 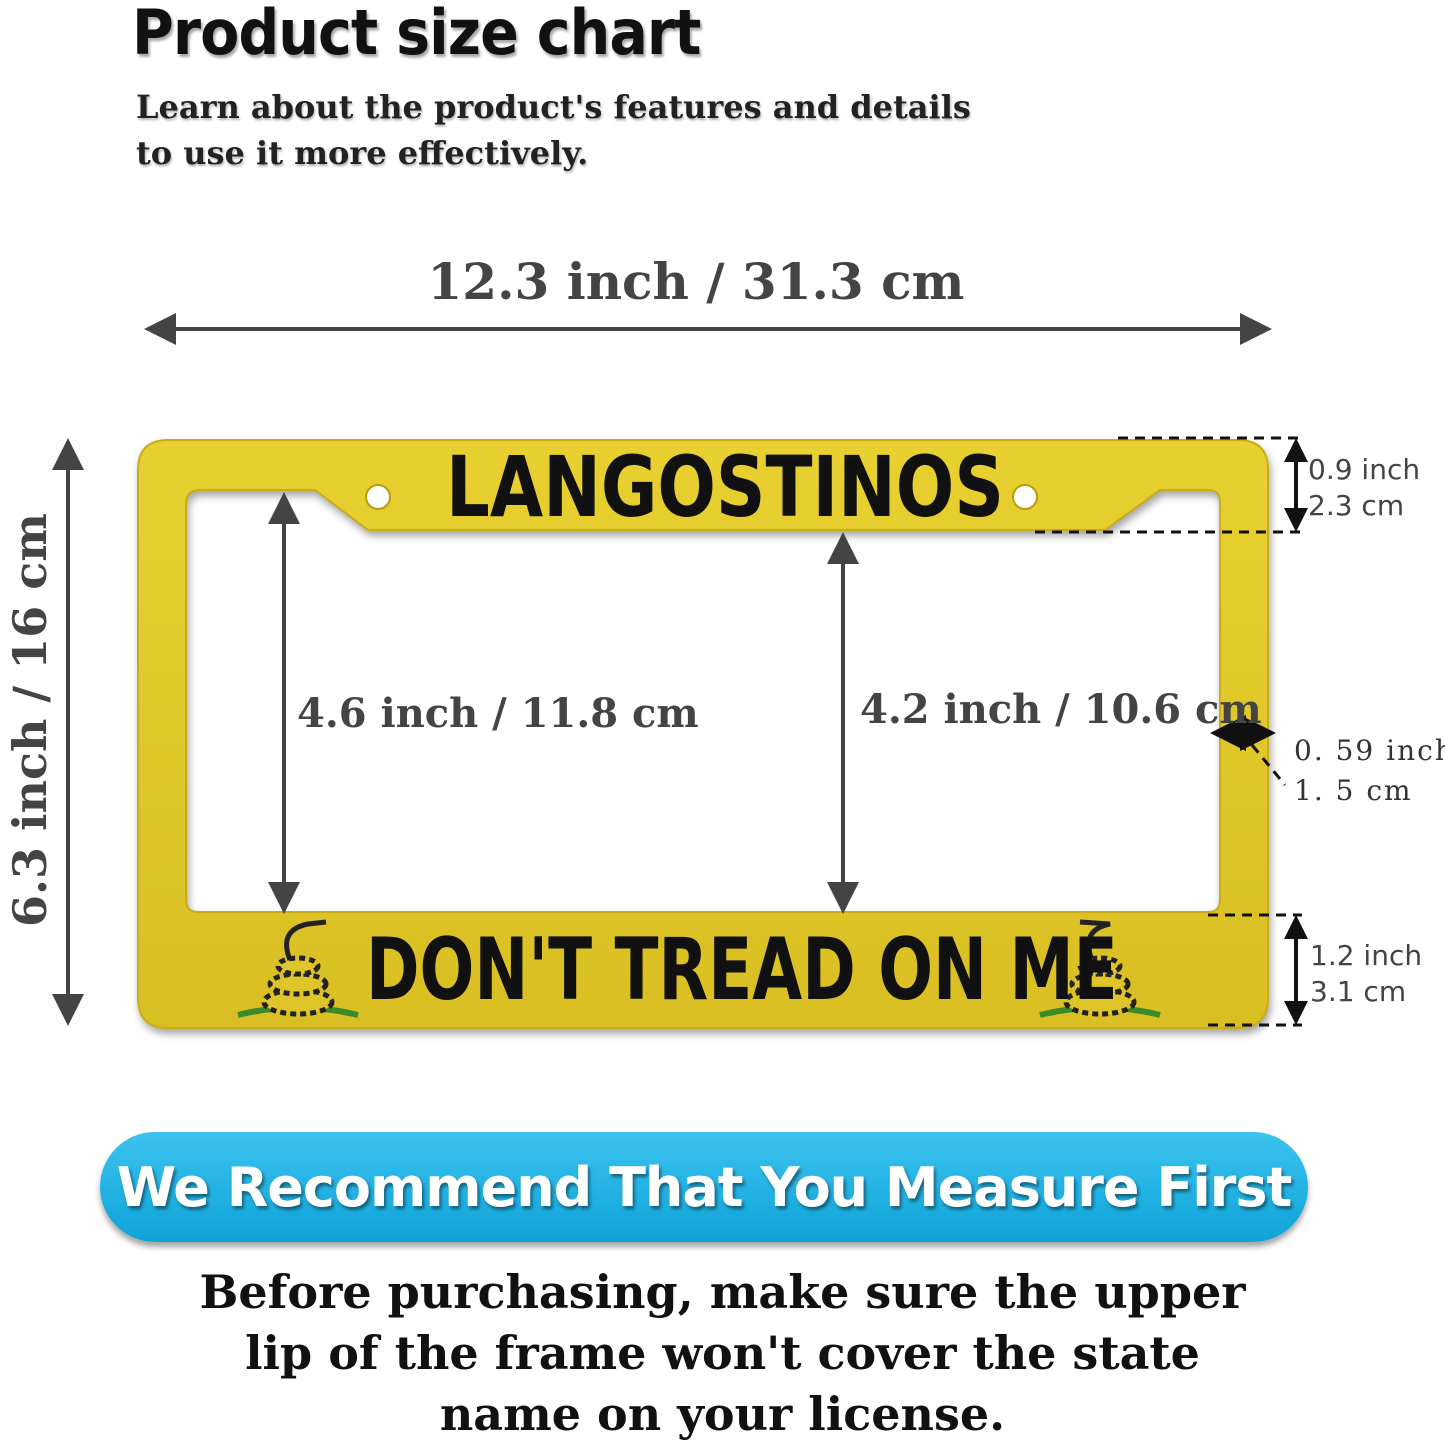 I want to click on banner-text: We Recommend That You Measure First, so click(x=704, y=1187).